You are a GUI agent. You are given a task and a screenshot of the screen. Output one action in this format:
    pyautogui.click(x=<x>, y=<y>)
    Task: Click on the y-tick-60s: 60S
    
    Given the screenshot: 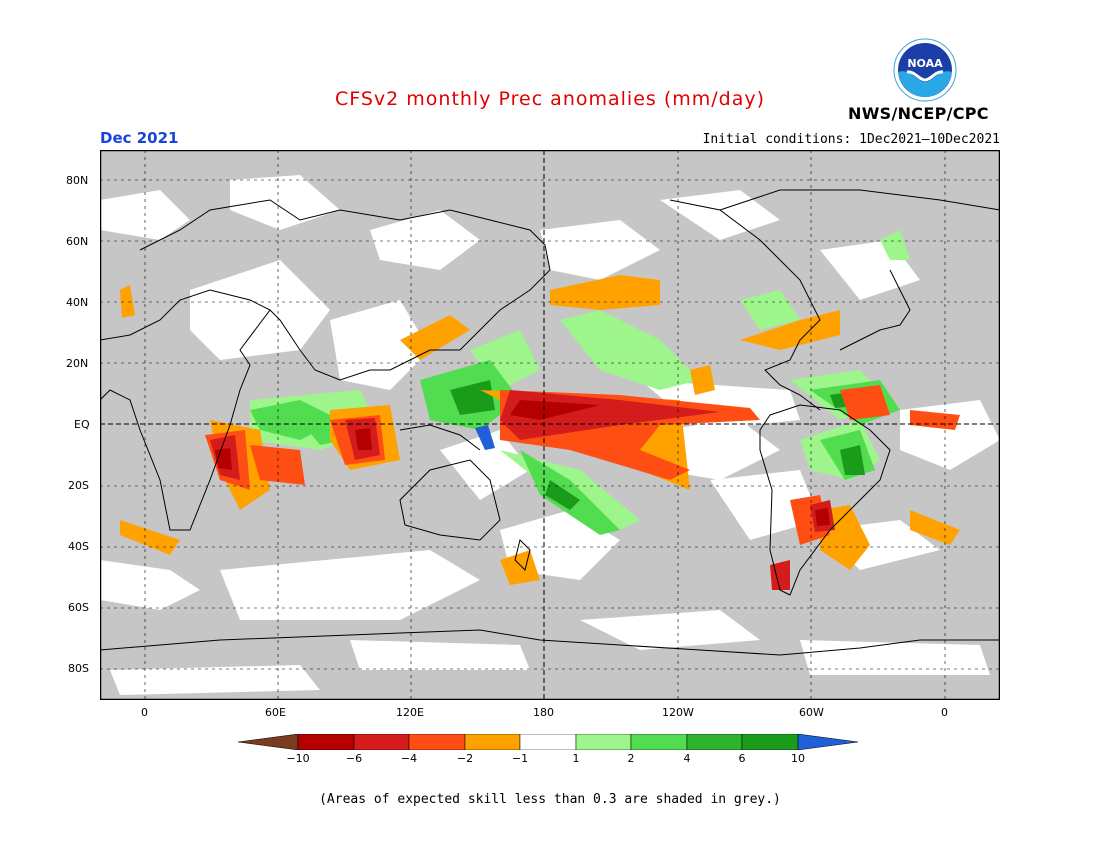 What is the action you would take?
    pyautogui.click(x=78, y=607)
    